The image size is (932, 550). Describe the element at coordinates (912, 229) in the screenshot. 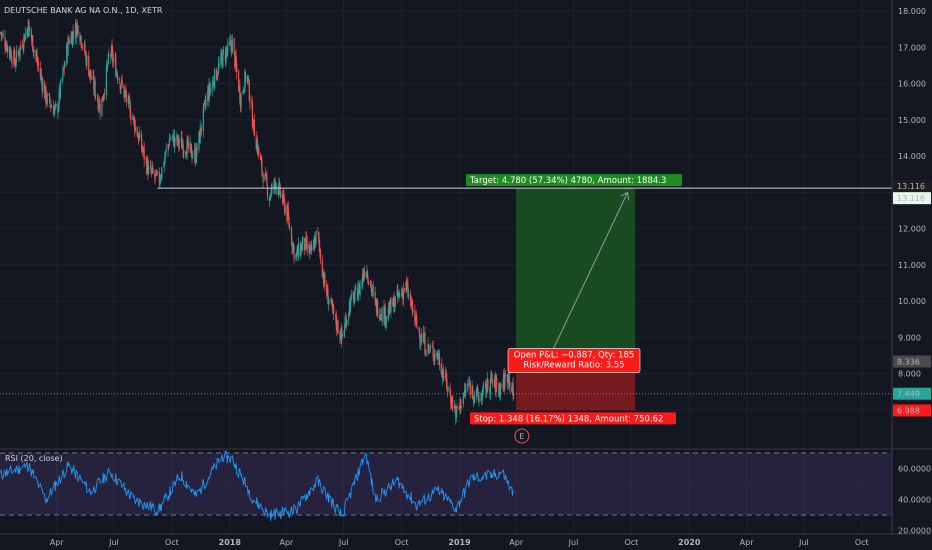

I see `y-tick-label: 12.000` at that location.